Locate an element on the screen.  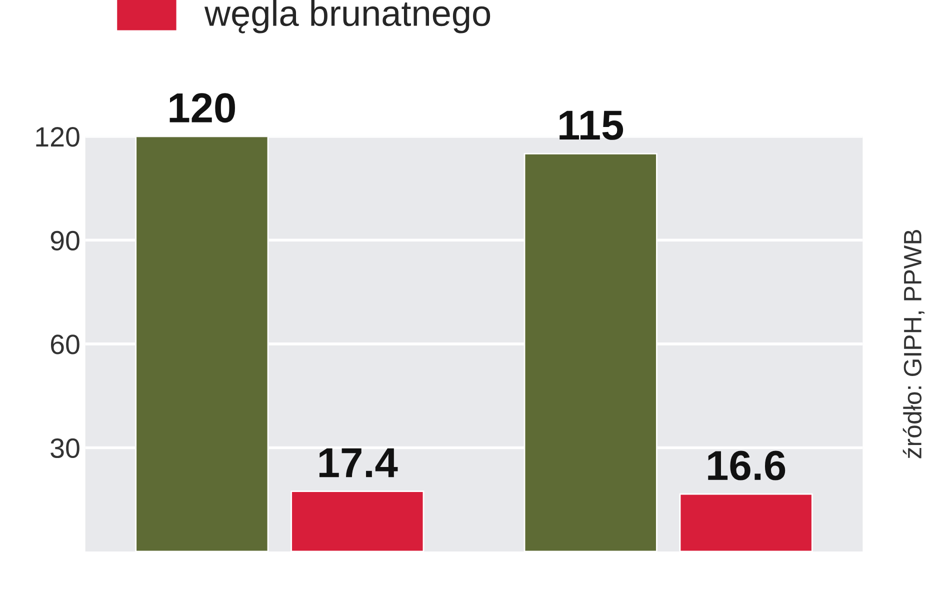
data-label: 115 is located at coordinates (592, 125).